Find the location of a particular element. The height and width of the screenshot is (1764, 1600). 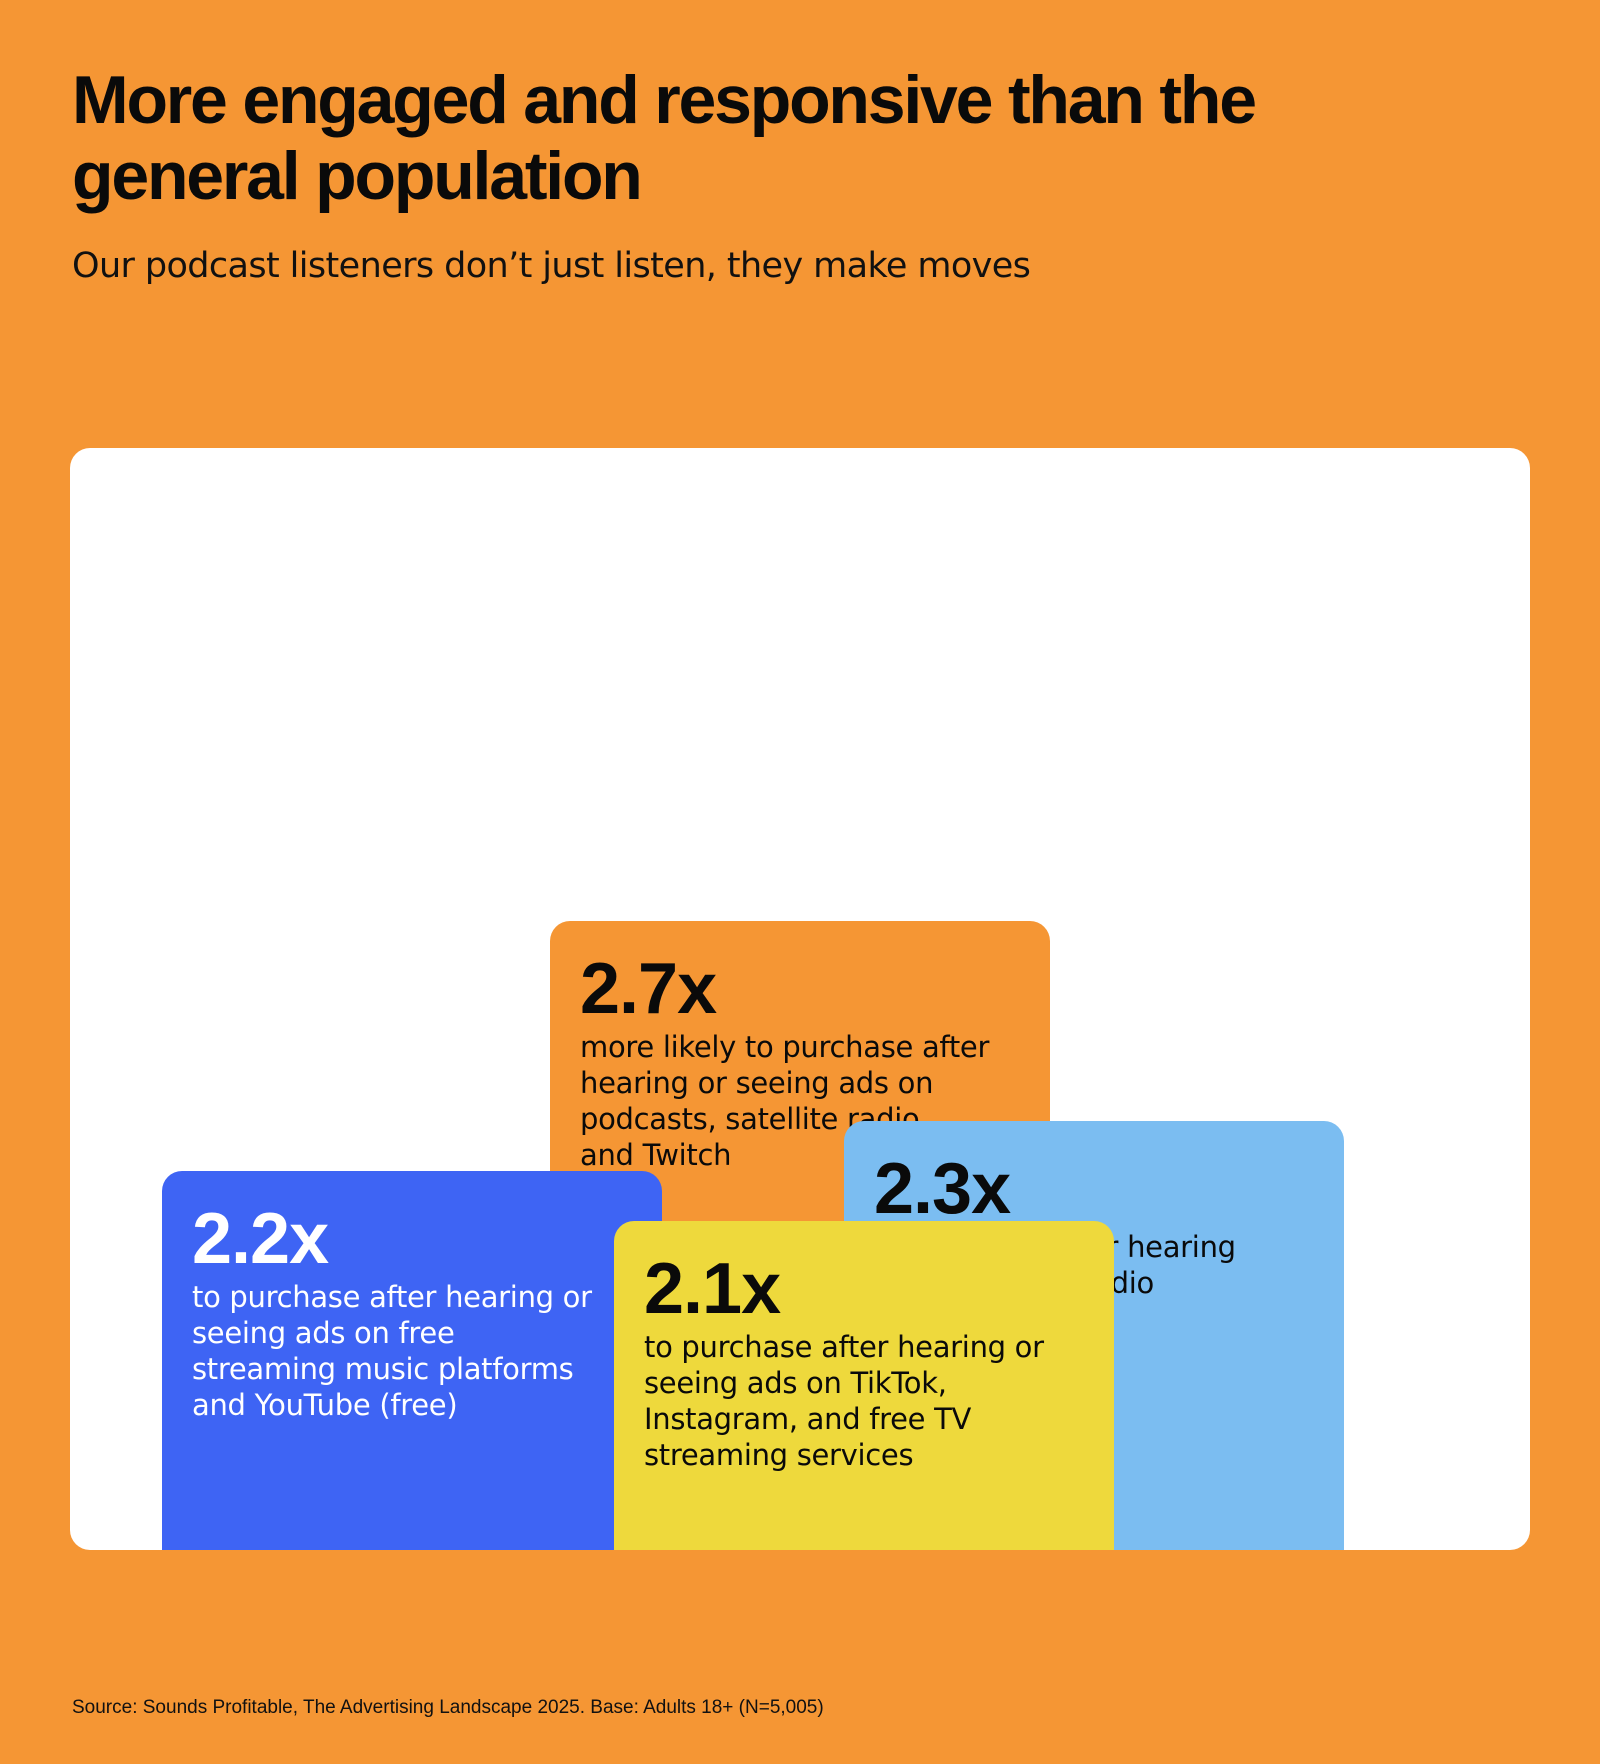

bar-value-label: 2.7x is located at coordinates (648, 989).